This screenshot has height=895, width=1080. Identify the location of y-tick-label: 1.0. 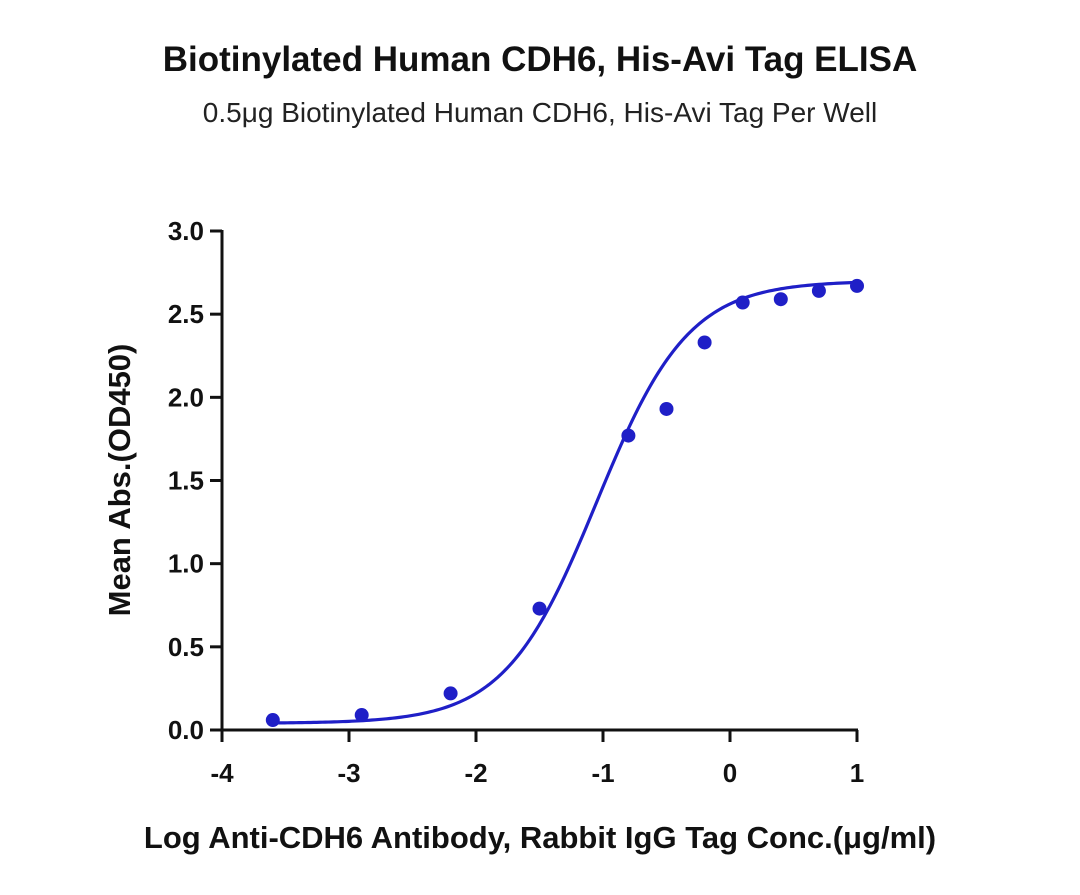
(186, 564).